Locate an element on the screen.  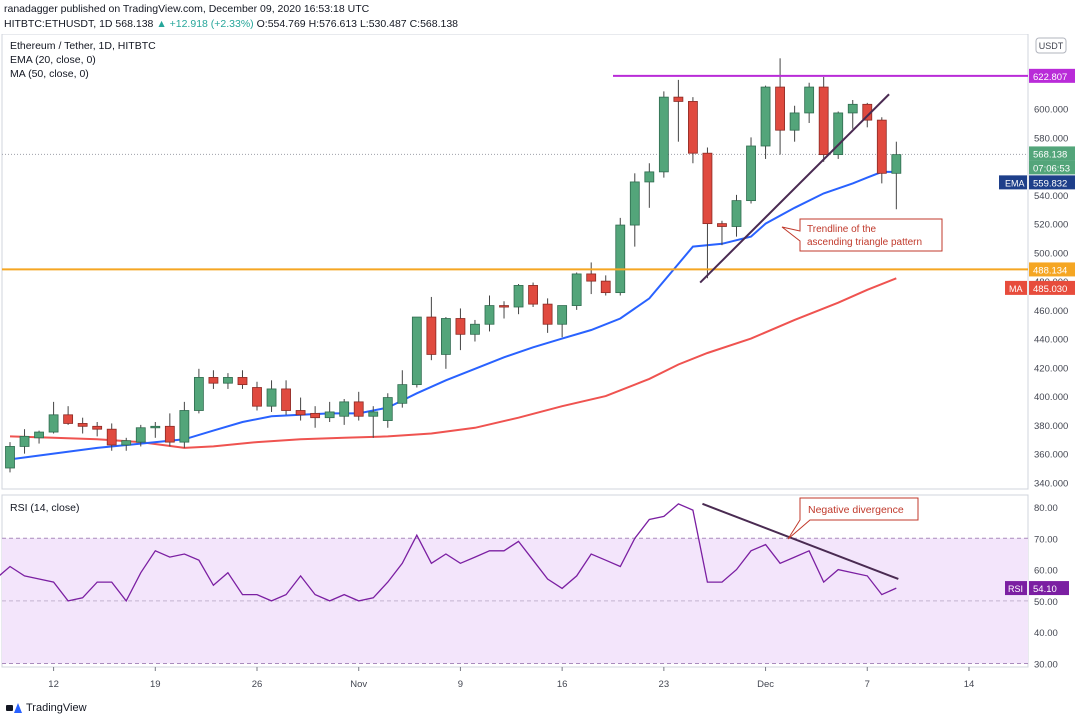
trendline-callout-text: Trendline of the is located at coordinates (842, 229).